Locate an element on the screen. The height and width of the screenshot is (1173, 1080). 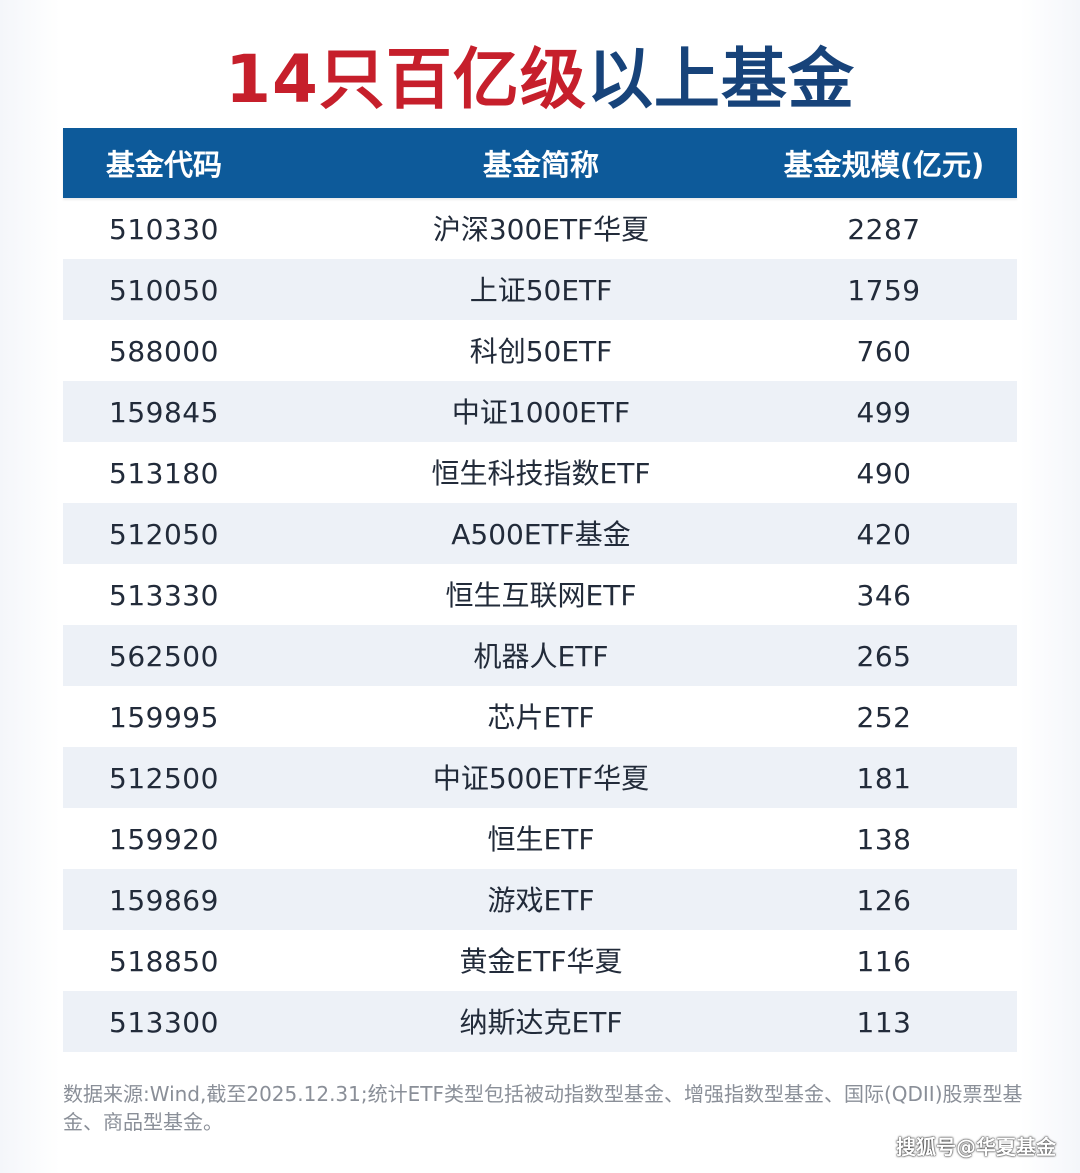
cell-fund-code: 588000 is located at coordinates (164, 351).